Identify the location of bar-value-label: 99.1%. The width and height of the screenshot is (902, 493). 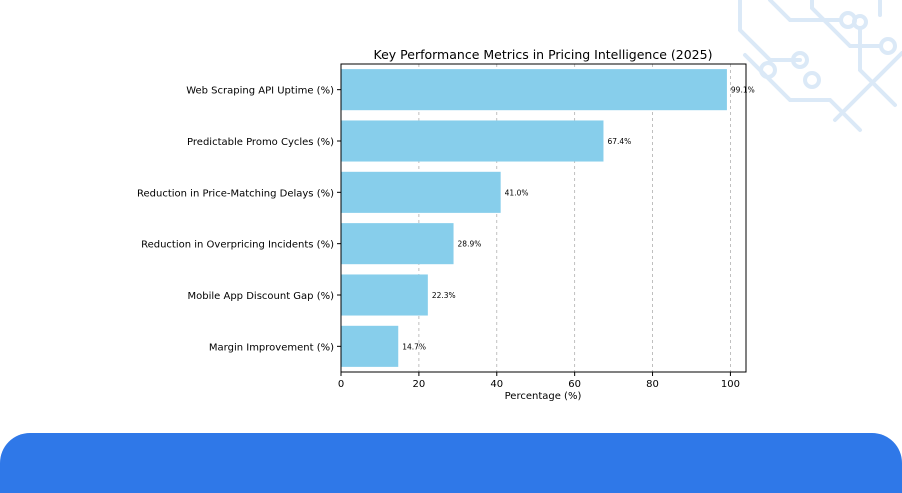
(743, 90).